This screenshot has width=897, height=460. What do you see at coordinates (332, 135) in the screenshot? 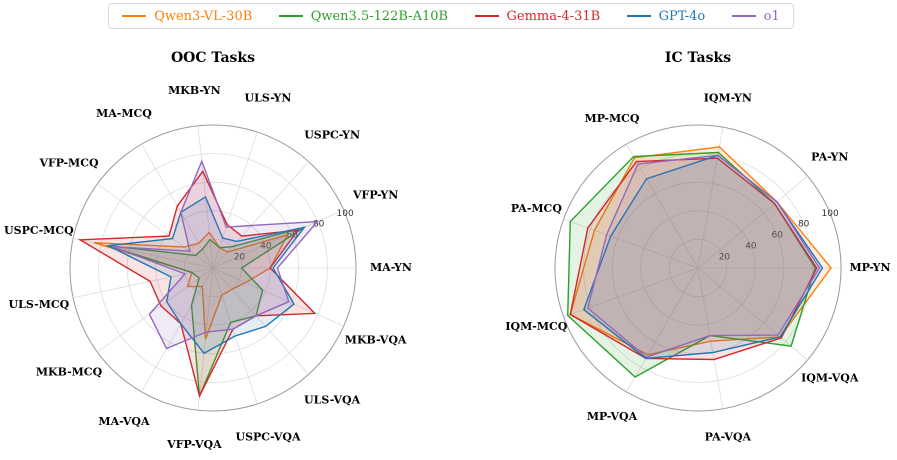
I see `category-label: USPC-YN` at bounding box center [332, 135].